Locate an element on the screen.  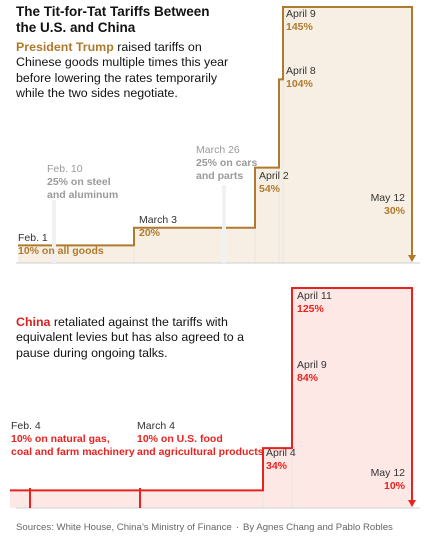
cn-value-label: 125% is located at coordinates (311, 309).